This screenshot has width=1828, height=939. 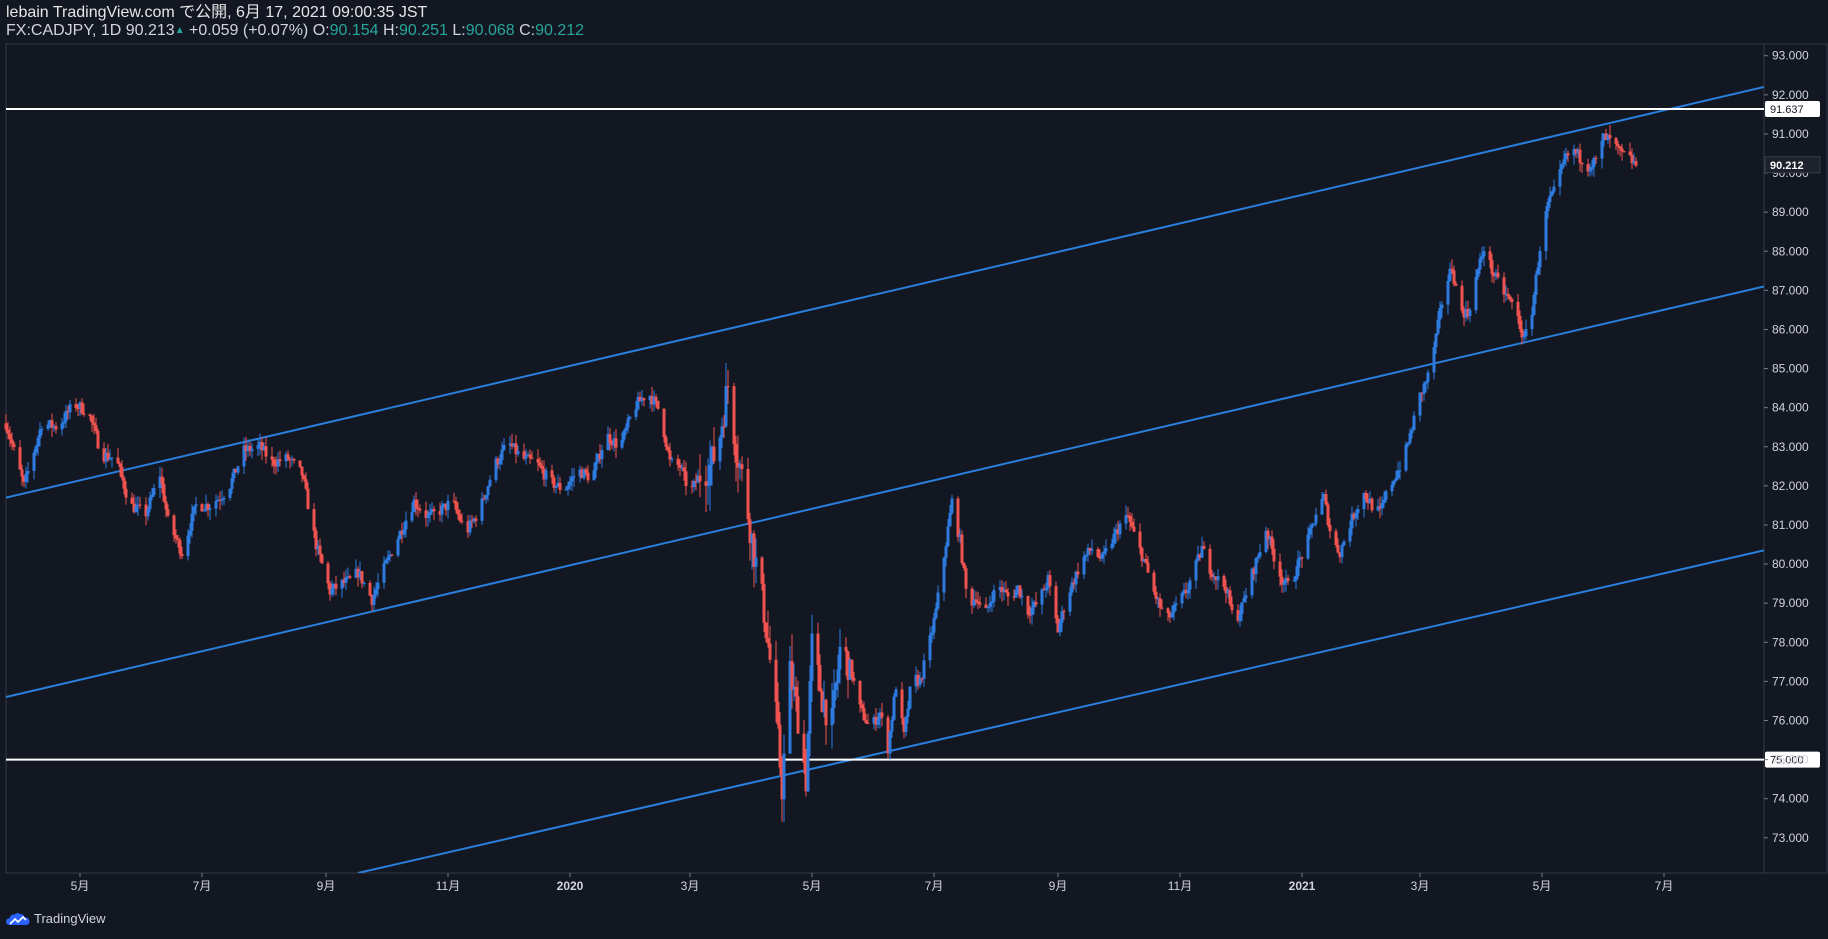 I want to click on tradingview-logo: TradingView, so click(x=56, y=918).